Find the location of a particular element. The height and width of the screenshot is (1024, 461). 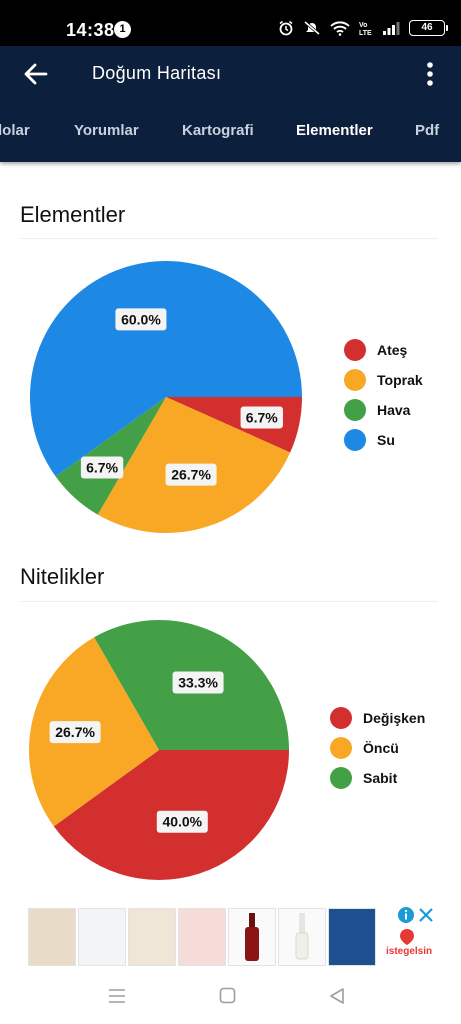

legend-label: Su is located at coordinates (386, 440).